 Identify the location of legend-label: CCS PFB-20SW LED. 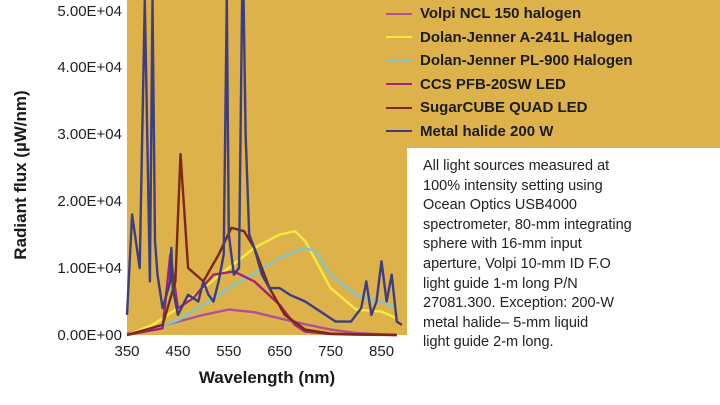
(493, 84).